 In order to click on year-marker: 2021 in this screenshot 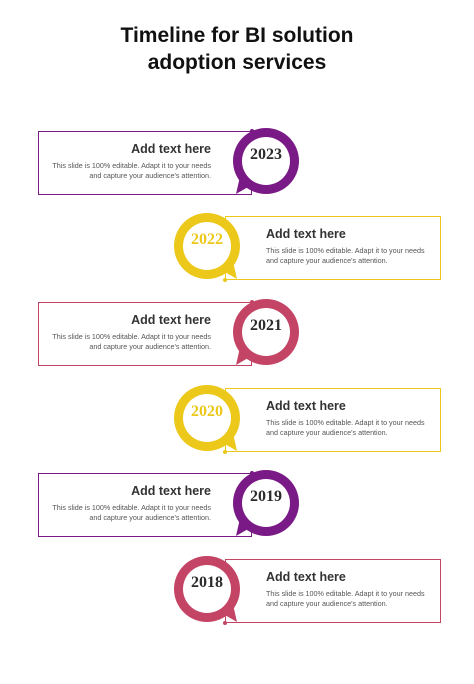, I will do `click(268, 336)`.